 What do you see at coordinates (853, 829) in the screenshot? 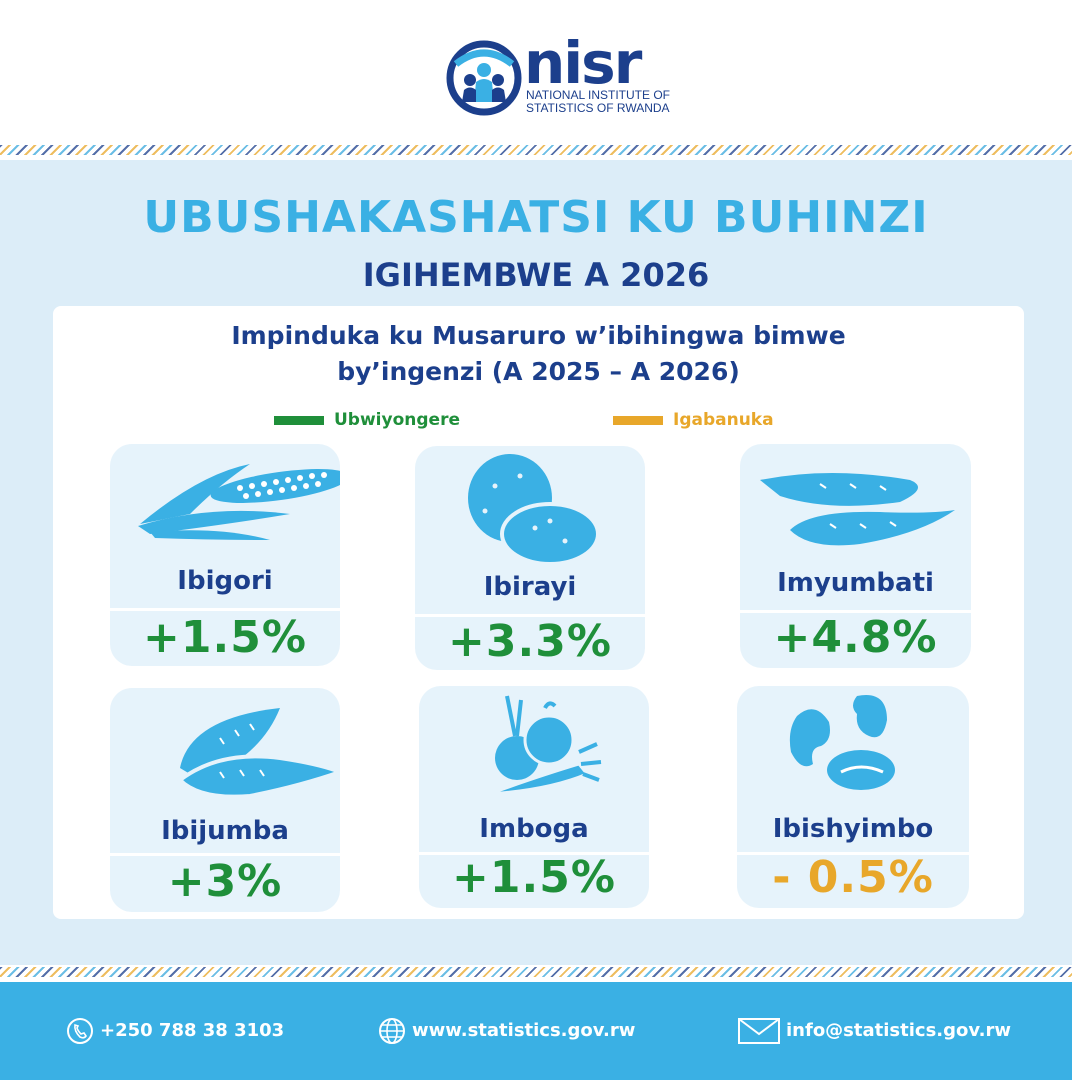
I see `crop-name: Ibishyimbo` at bounding box center [853, 829].